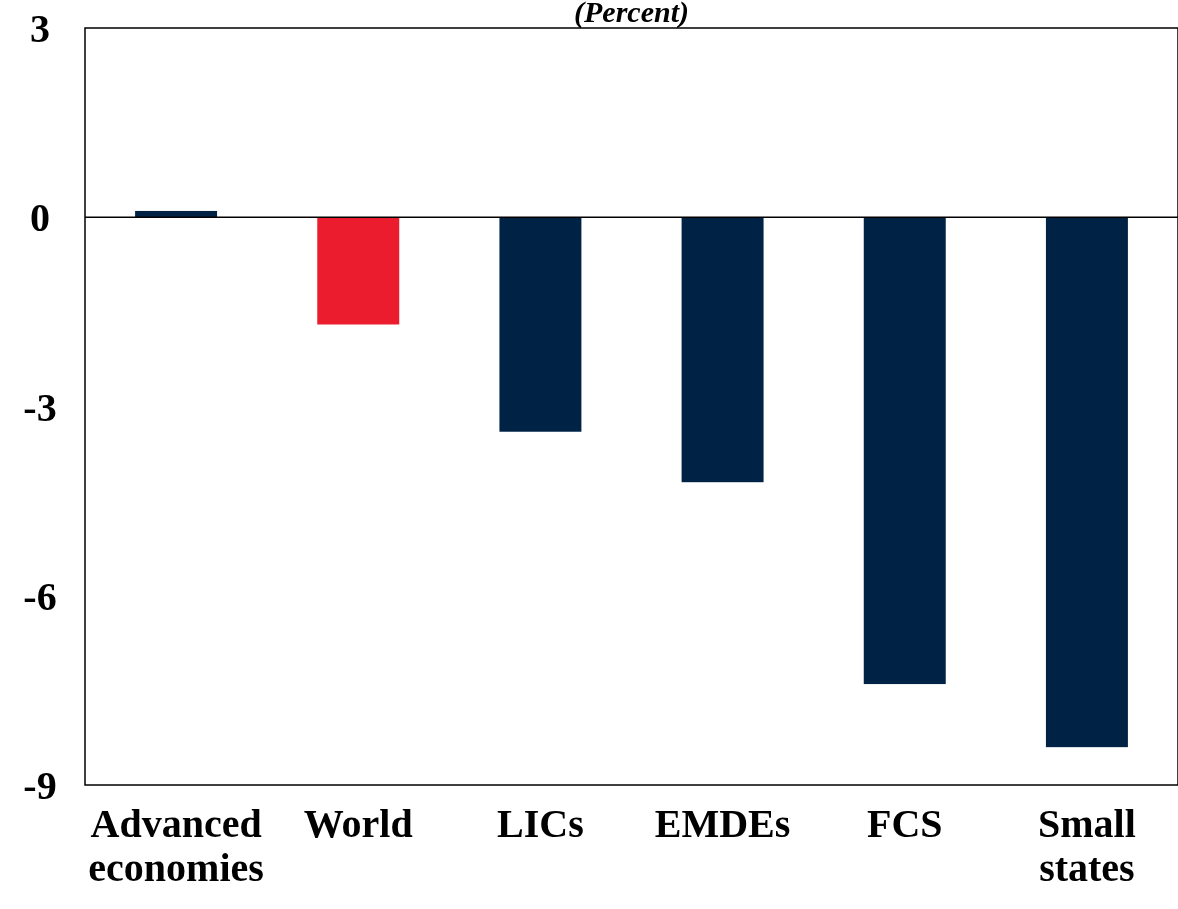 The image size is (1178, 909). I want to click on x-tick-label: World, so click(358, 823).